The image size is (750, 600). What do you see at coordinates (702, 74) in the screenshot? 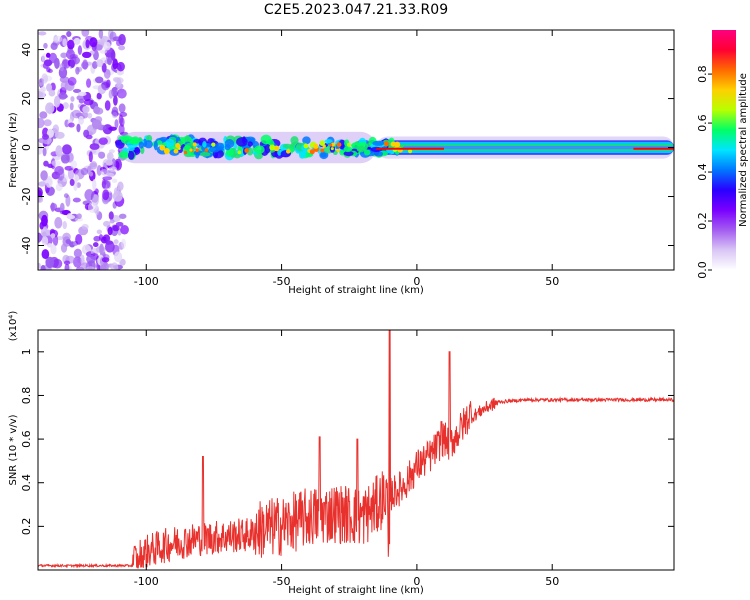
I see `colorbar-tick-label: 0.8` at bounding box center [702, 74].